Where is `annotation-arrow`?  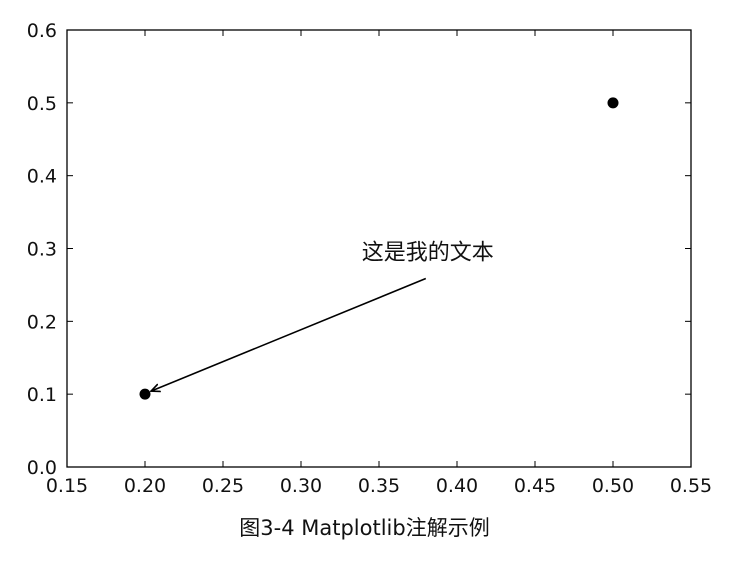 annotation-arrow is located at coordinates (289, 334).